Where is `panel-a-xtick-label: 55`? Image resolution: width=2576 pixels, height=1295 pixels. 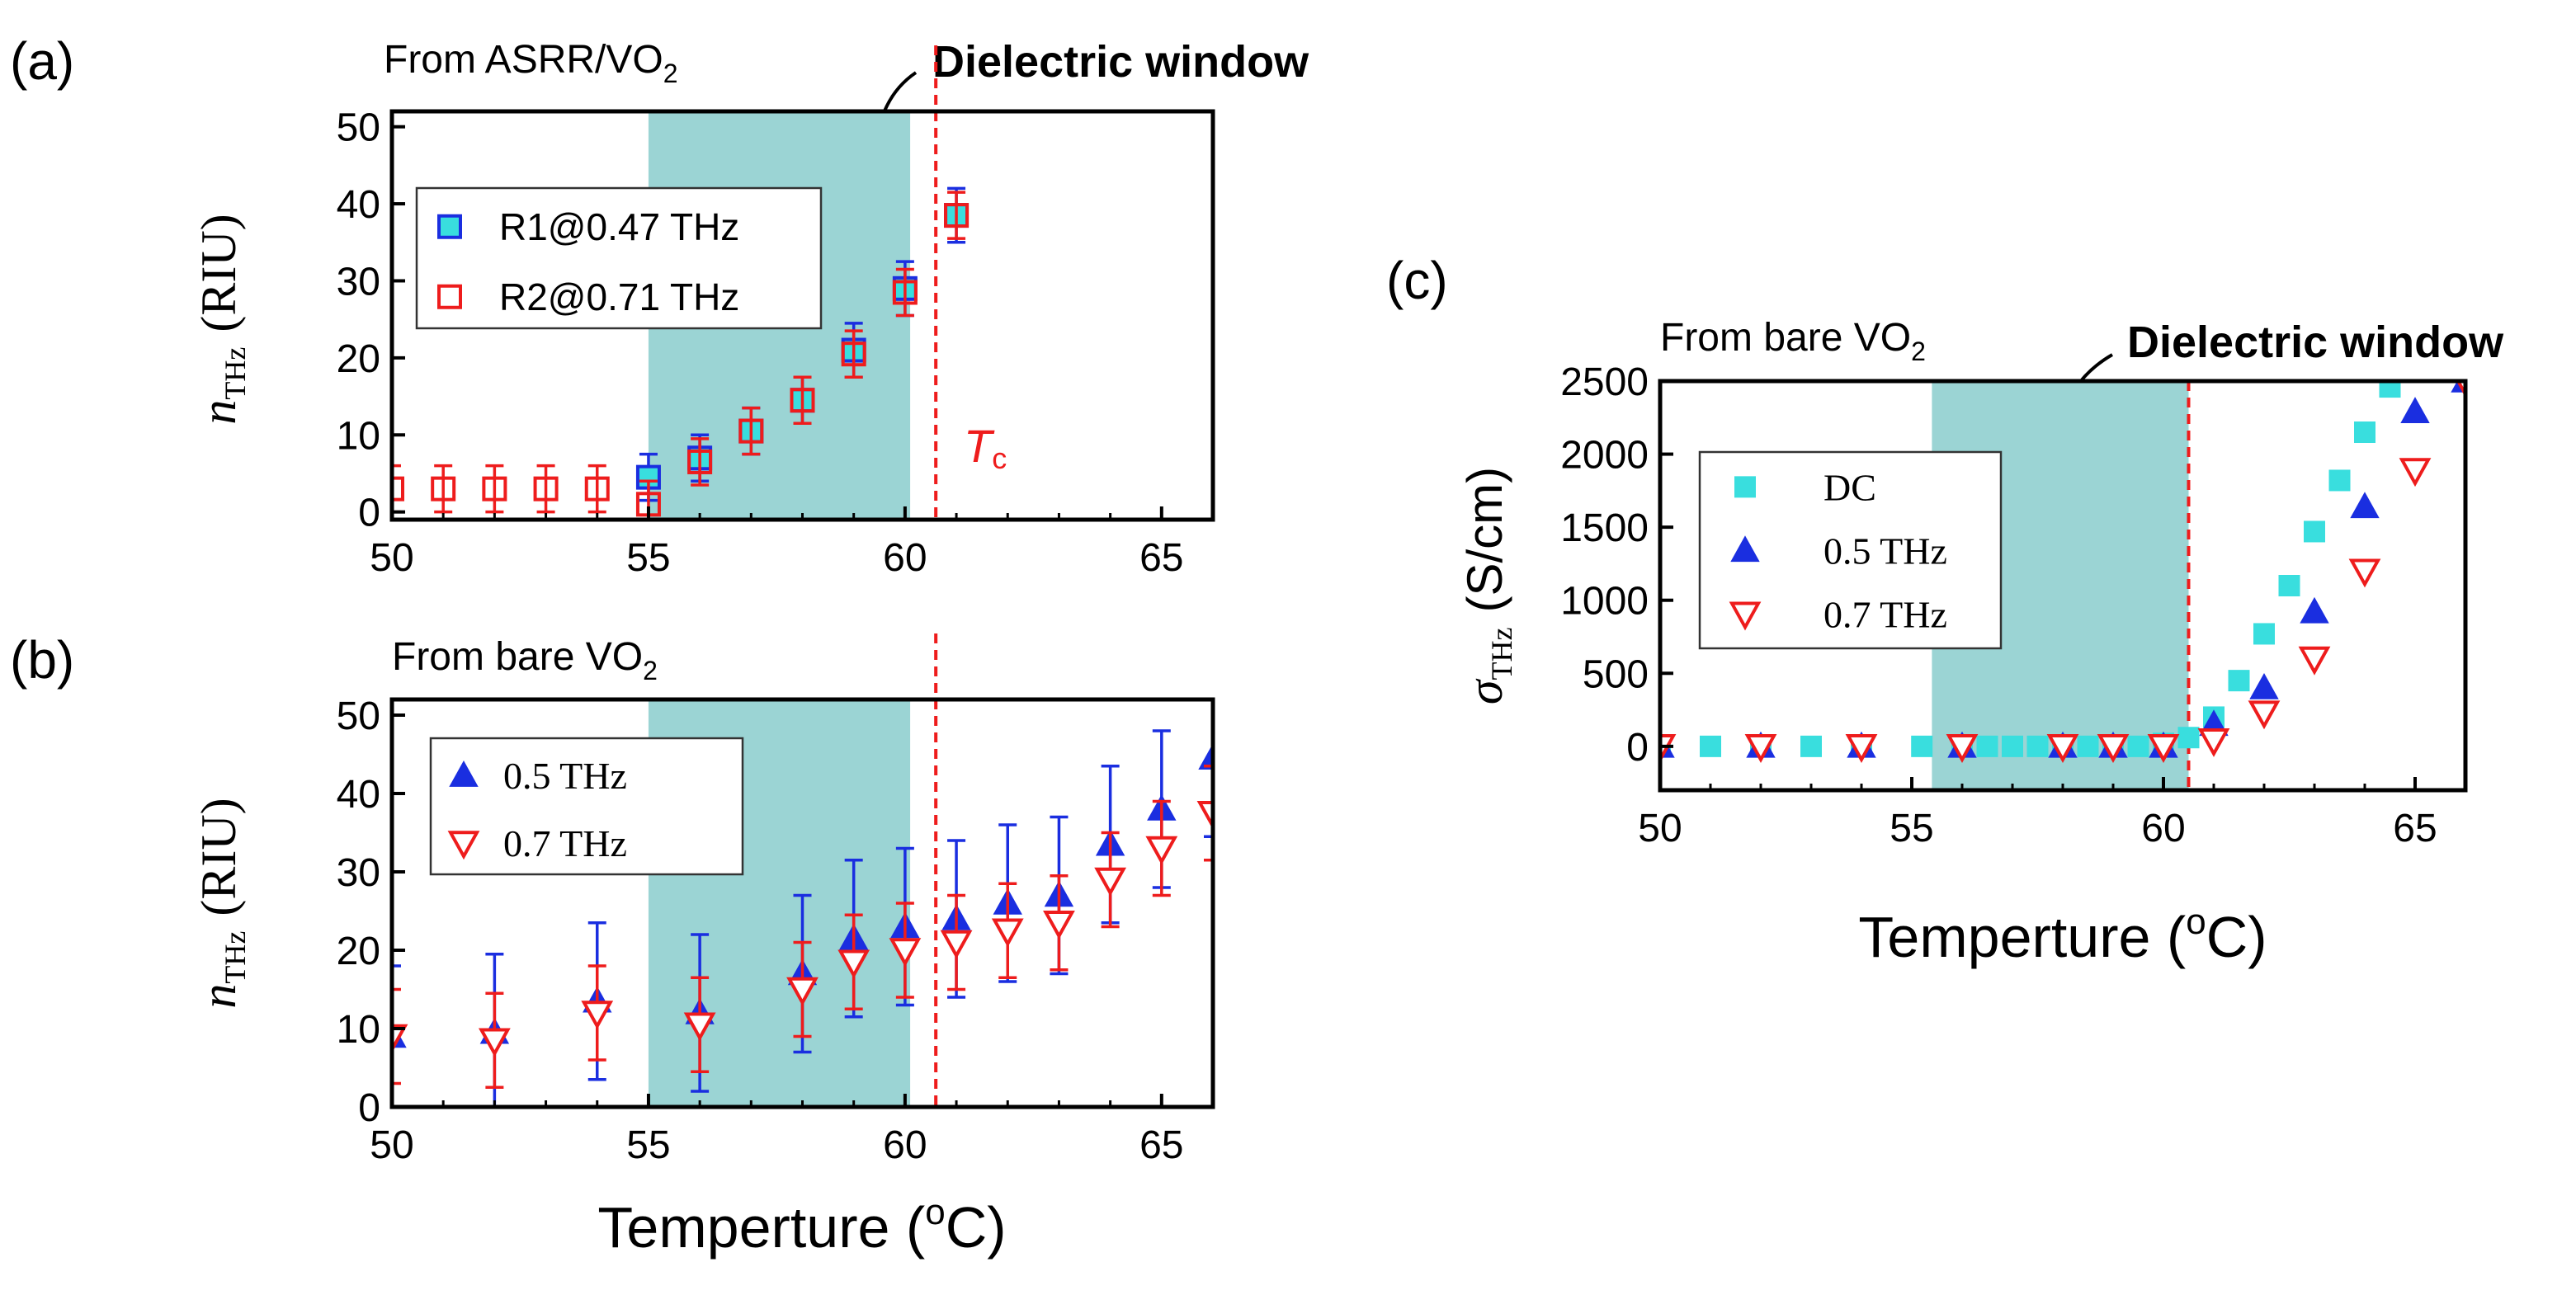 panel-a-xtick-label: 55 is located at coordinates (648, 558).